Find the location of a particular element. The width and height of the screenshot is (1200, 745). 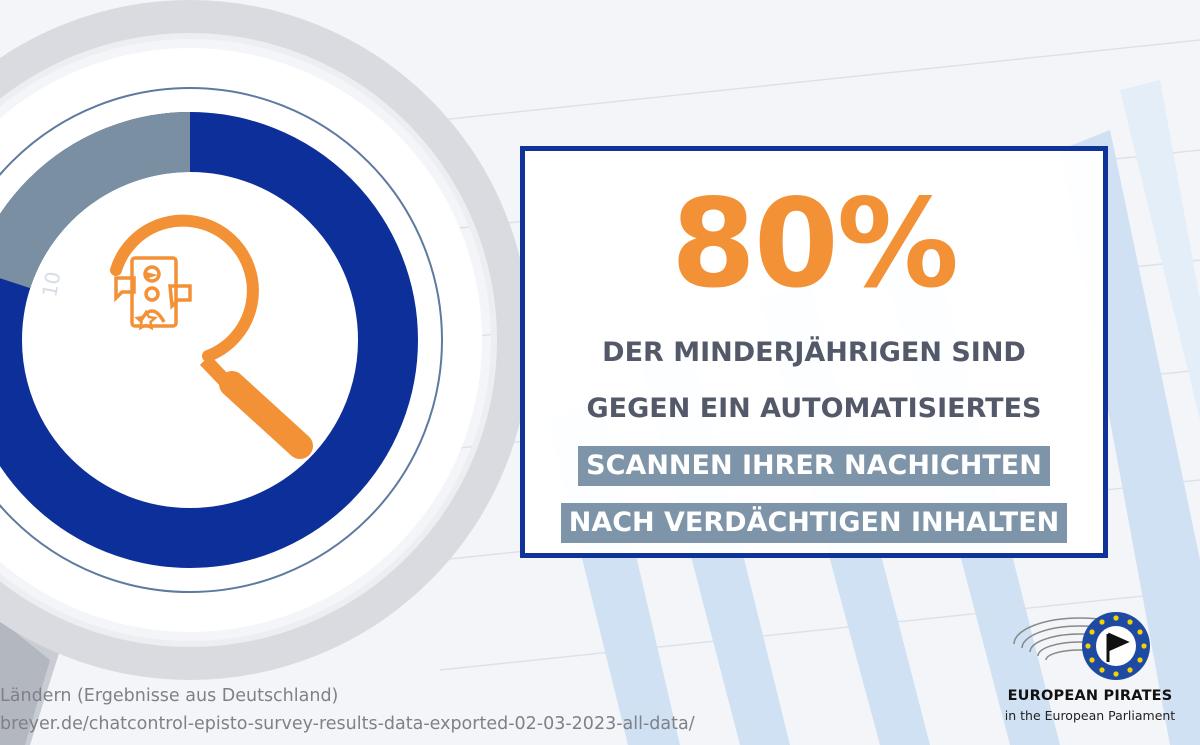

stat-line-3-text: SCANNEN IHRER NACHICHTEN is located at coordinates (814, 466).